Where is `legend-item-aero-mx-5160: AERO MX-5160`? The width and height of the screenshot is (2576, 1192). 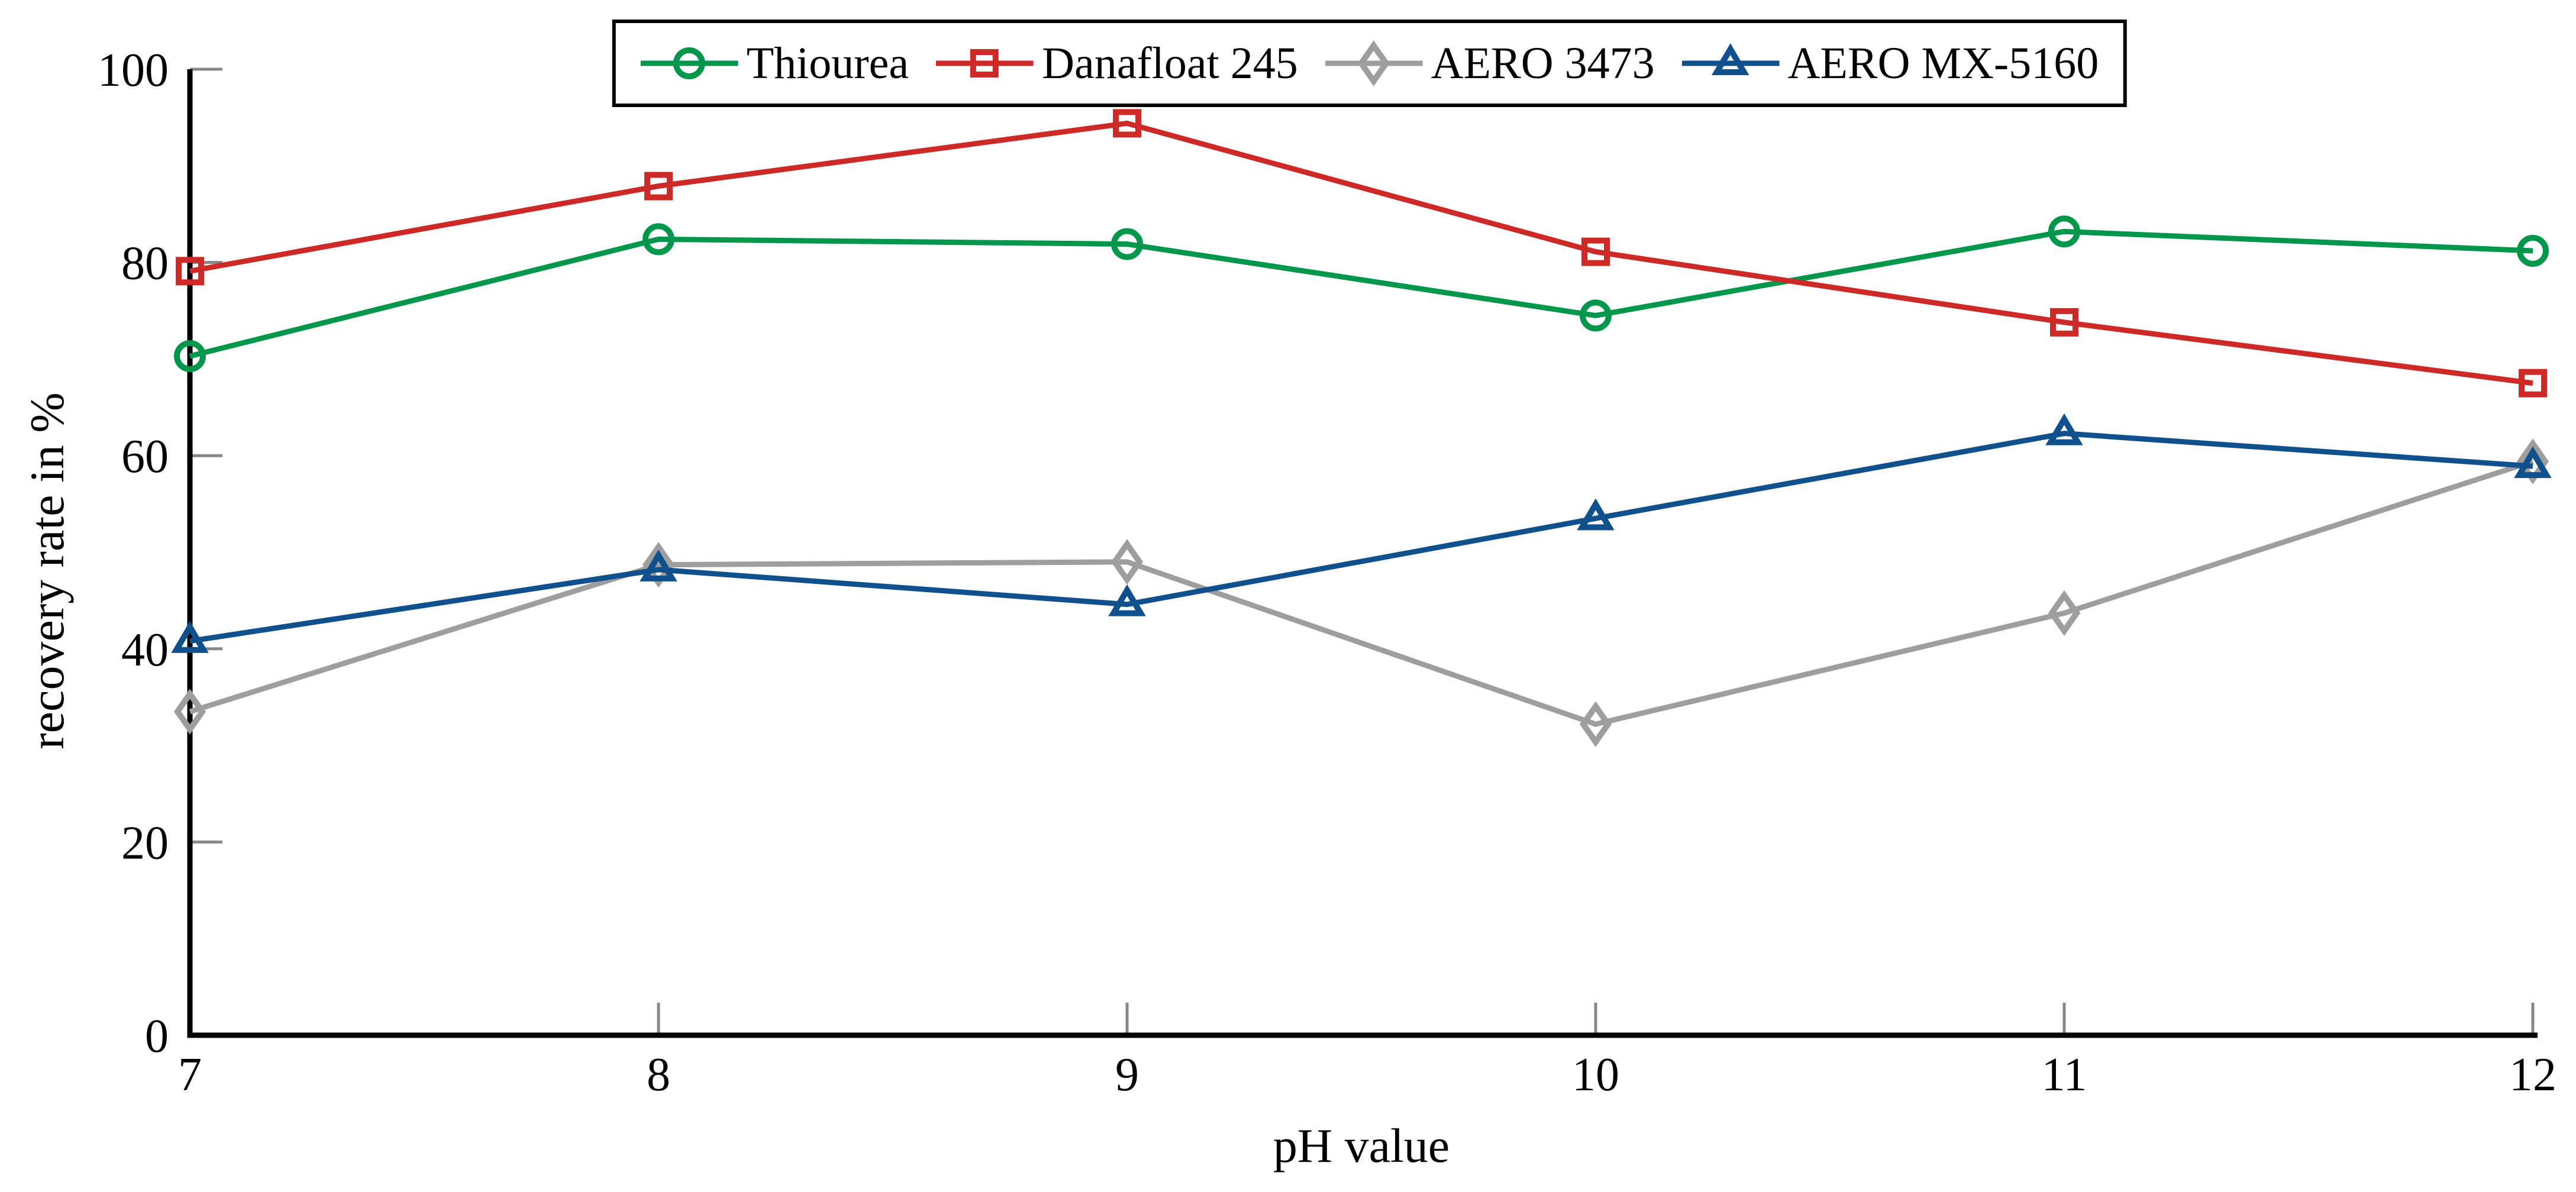 legend-item-aero-mx-5160: AERO MX-5160 is located at coordinates (1890, 63).